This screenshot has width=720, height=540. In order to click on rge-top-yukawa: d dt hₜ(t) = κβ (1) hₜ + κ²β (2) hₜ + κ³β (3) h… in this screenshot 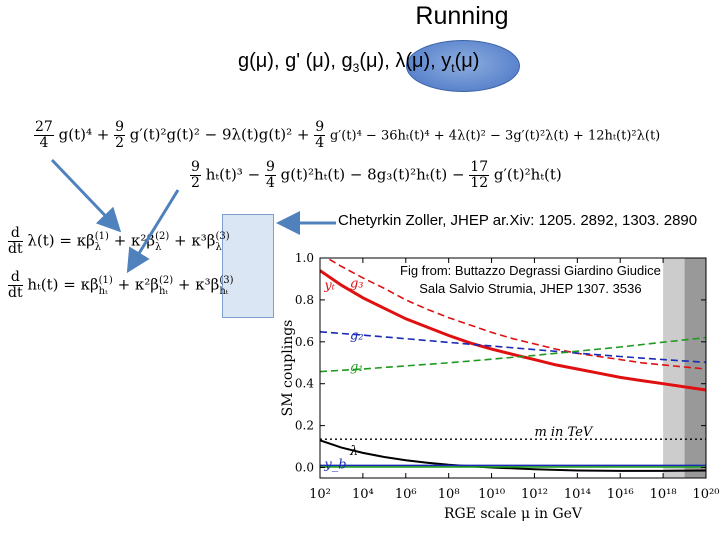, I will do `click(120, 285)`.